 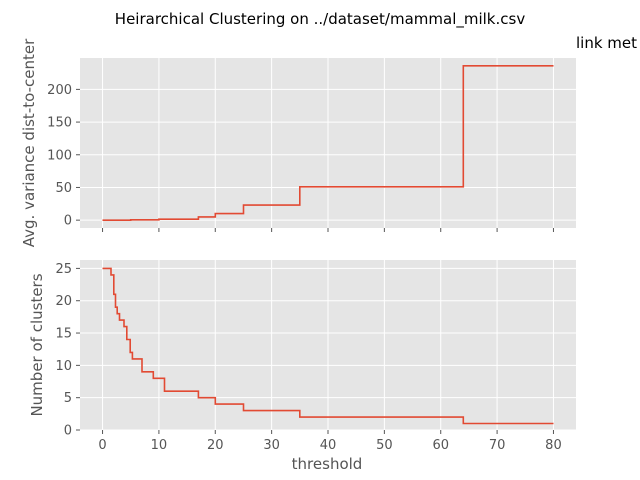 I want to click on y-tick-label: 10, so click(x=63, y=366).